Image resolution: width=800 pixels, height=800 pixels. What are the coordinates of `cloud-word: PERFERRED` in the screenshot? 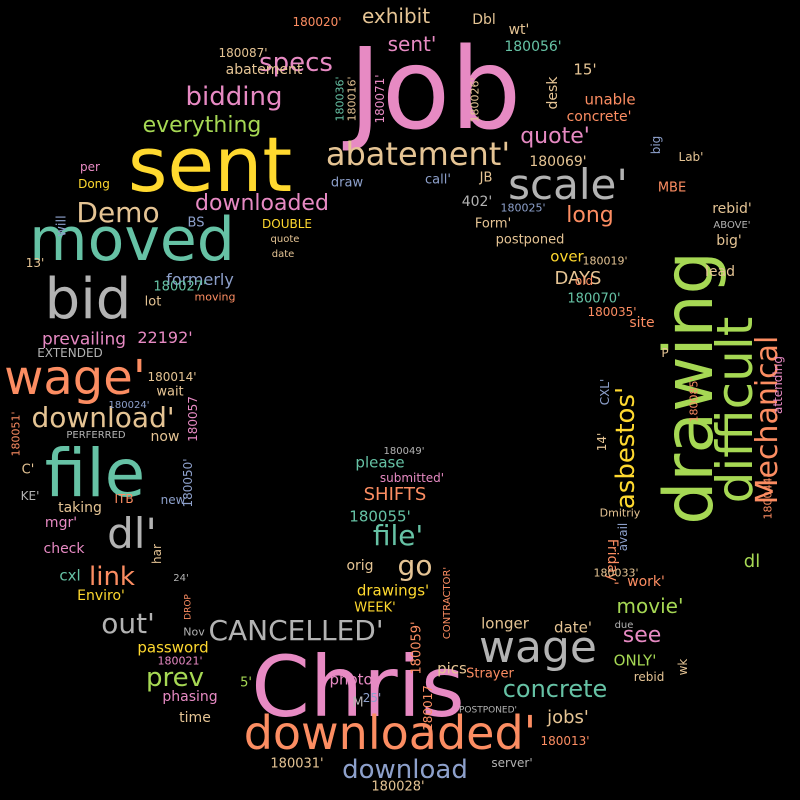 It's located at (96, 435).